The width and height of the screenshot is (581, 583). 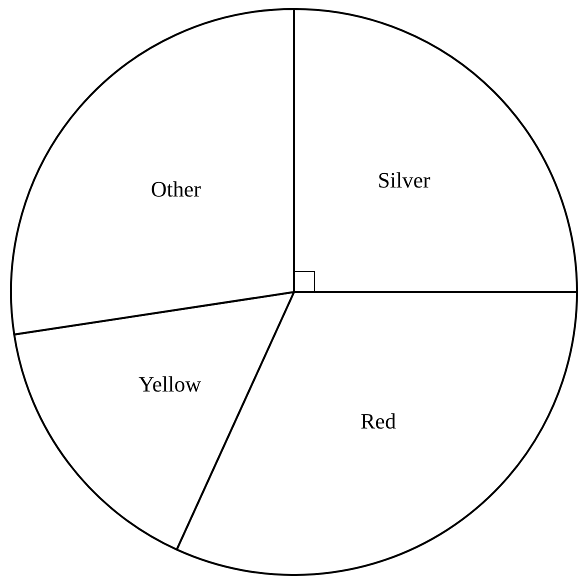 I want to click on slice-label: Yellow, so click(x=170, y=384).